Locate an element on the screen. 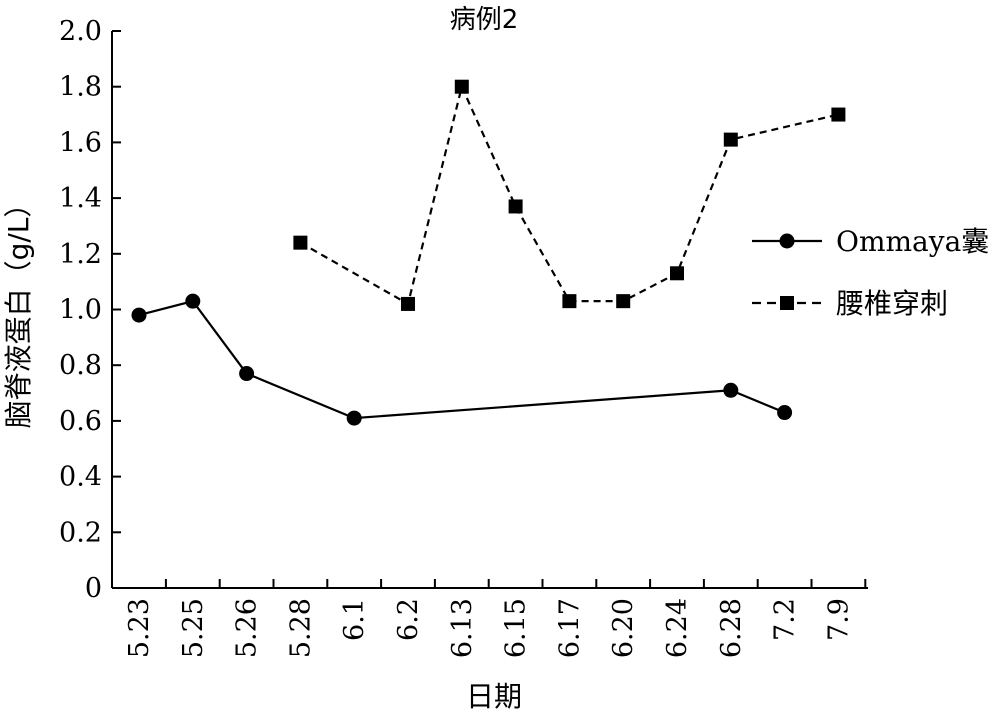 The width and height of the screenshot is (1000, 713). y-tick-label: 0.6 is located at coordinates (80, 421).